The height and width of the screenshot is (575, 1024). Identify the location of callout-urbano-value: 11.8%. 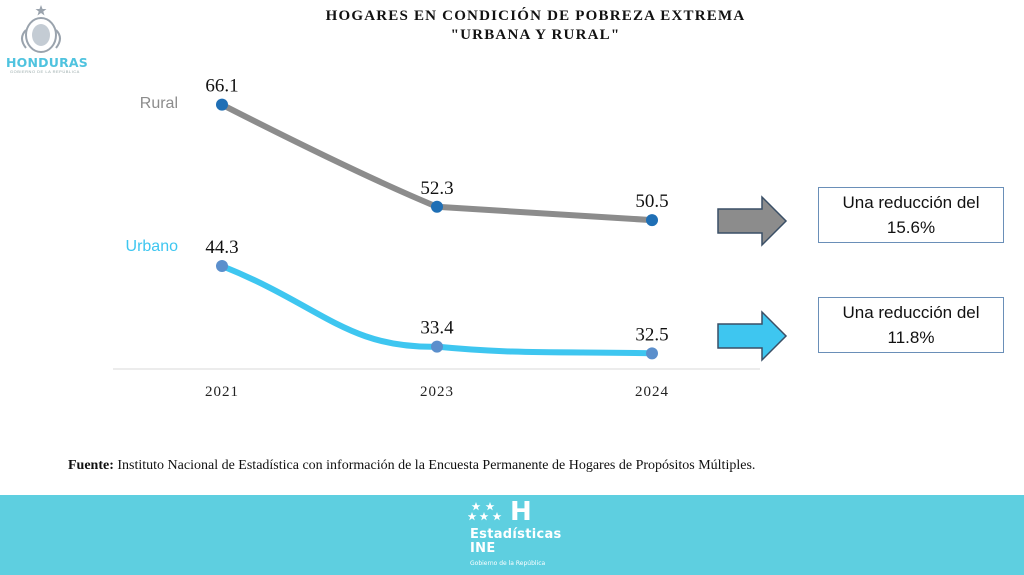
(911, 337).